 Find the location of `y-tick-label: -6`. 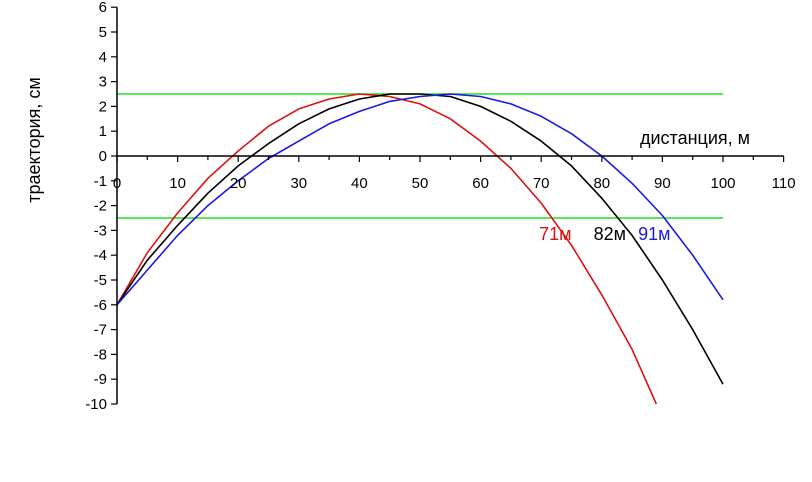

y-tick-label: -6 is located at coordinates (100, 305).